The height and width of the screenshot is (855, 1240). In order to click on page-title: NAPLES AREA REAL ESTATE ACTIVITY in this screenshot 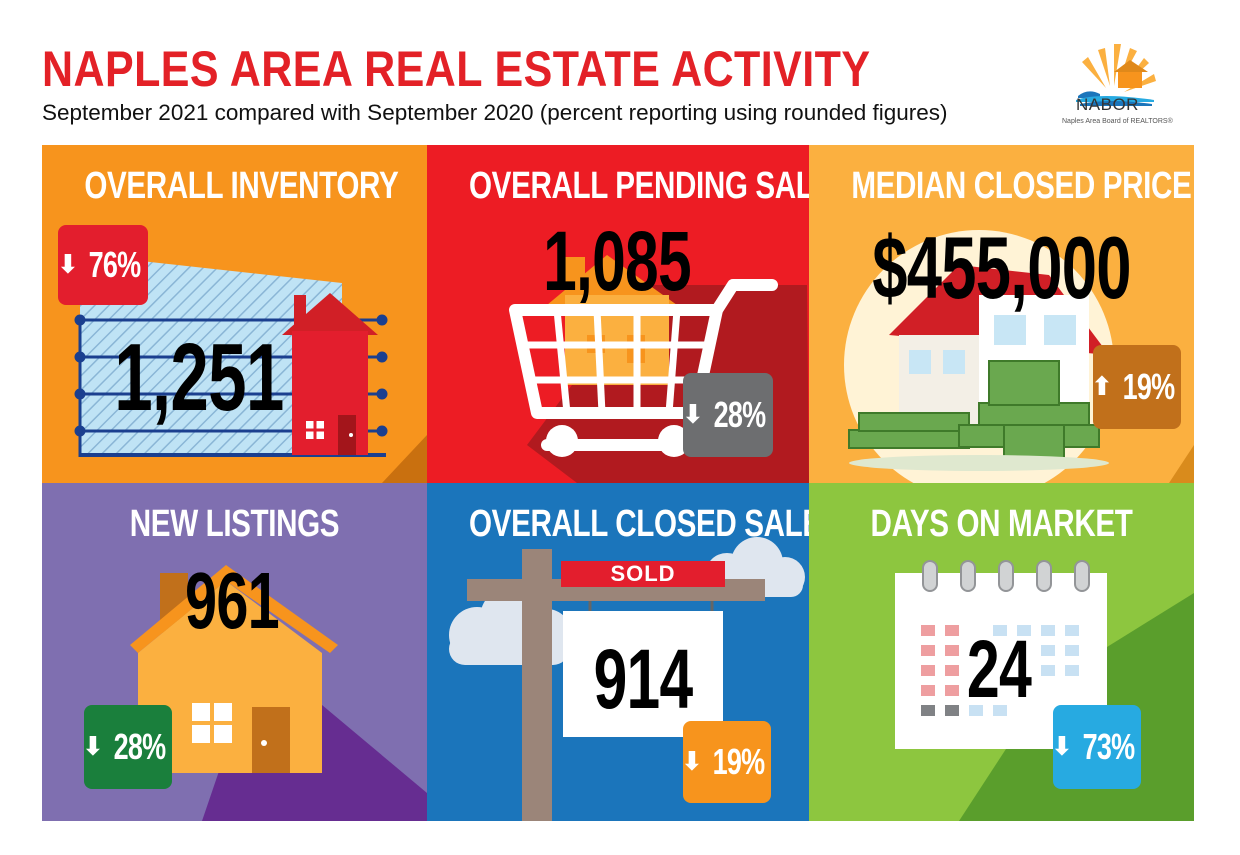, I will do `click(456, 69)`.